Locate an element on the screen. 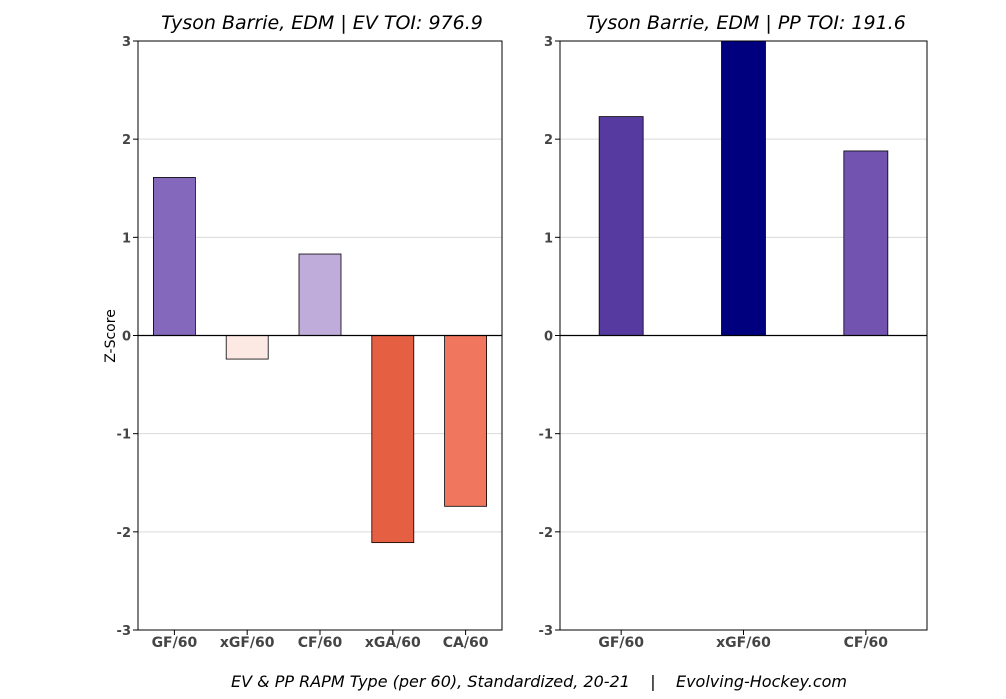 This screenshot has width=1006, height=699. ev-y-tick-label: 0 is located at coordinates (126, 337).